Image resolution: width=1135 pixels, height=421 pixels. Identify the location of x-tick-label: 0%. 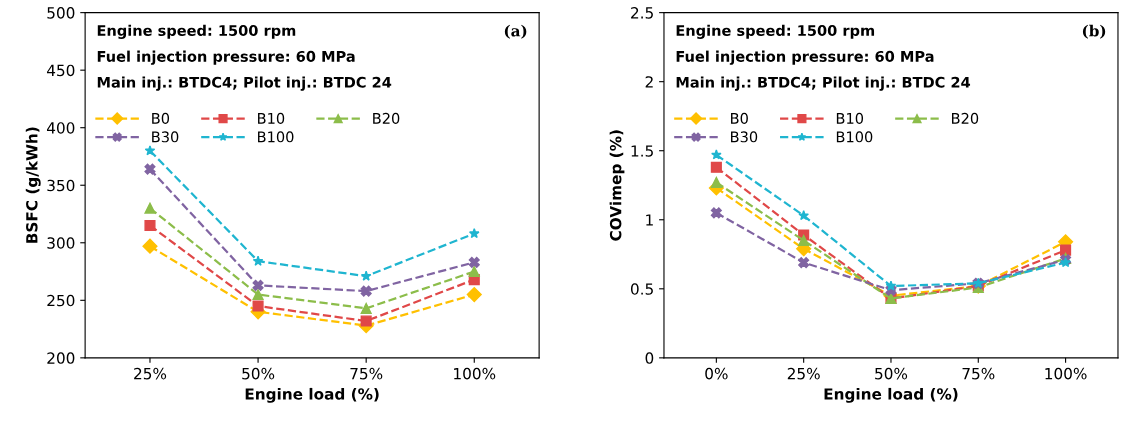
(716, 373).